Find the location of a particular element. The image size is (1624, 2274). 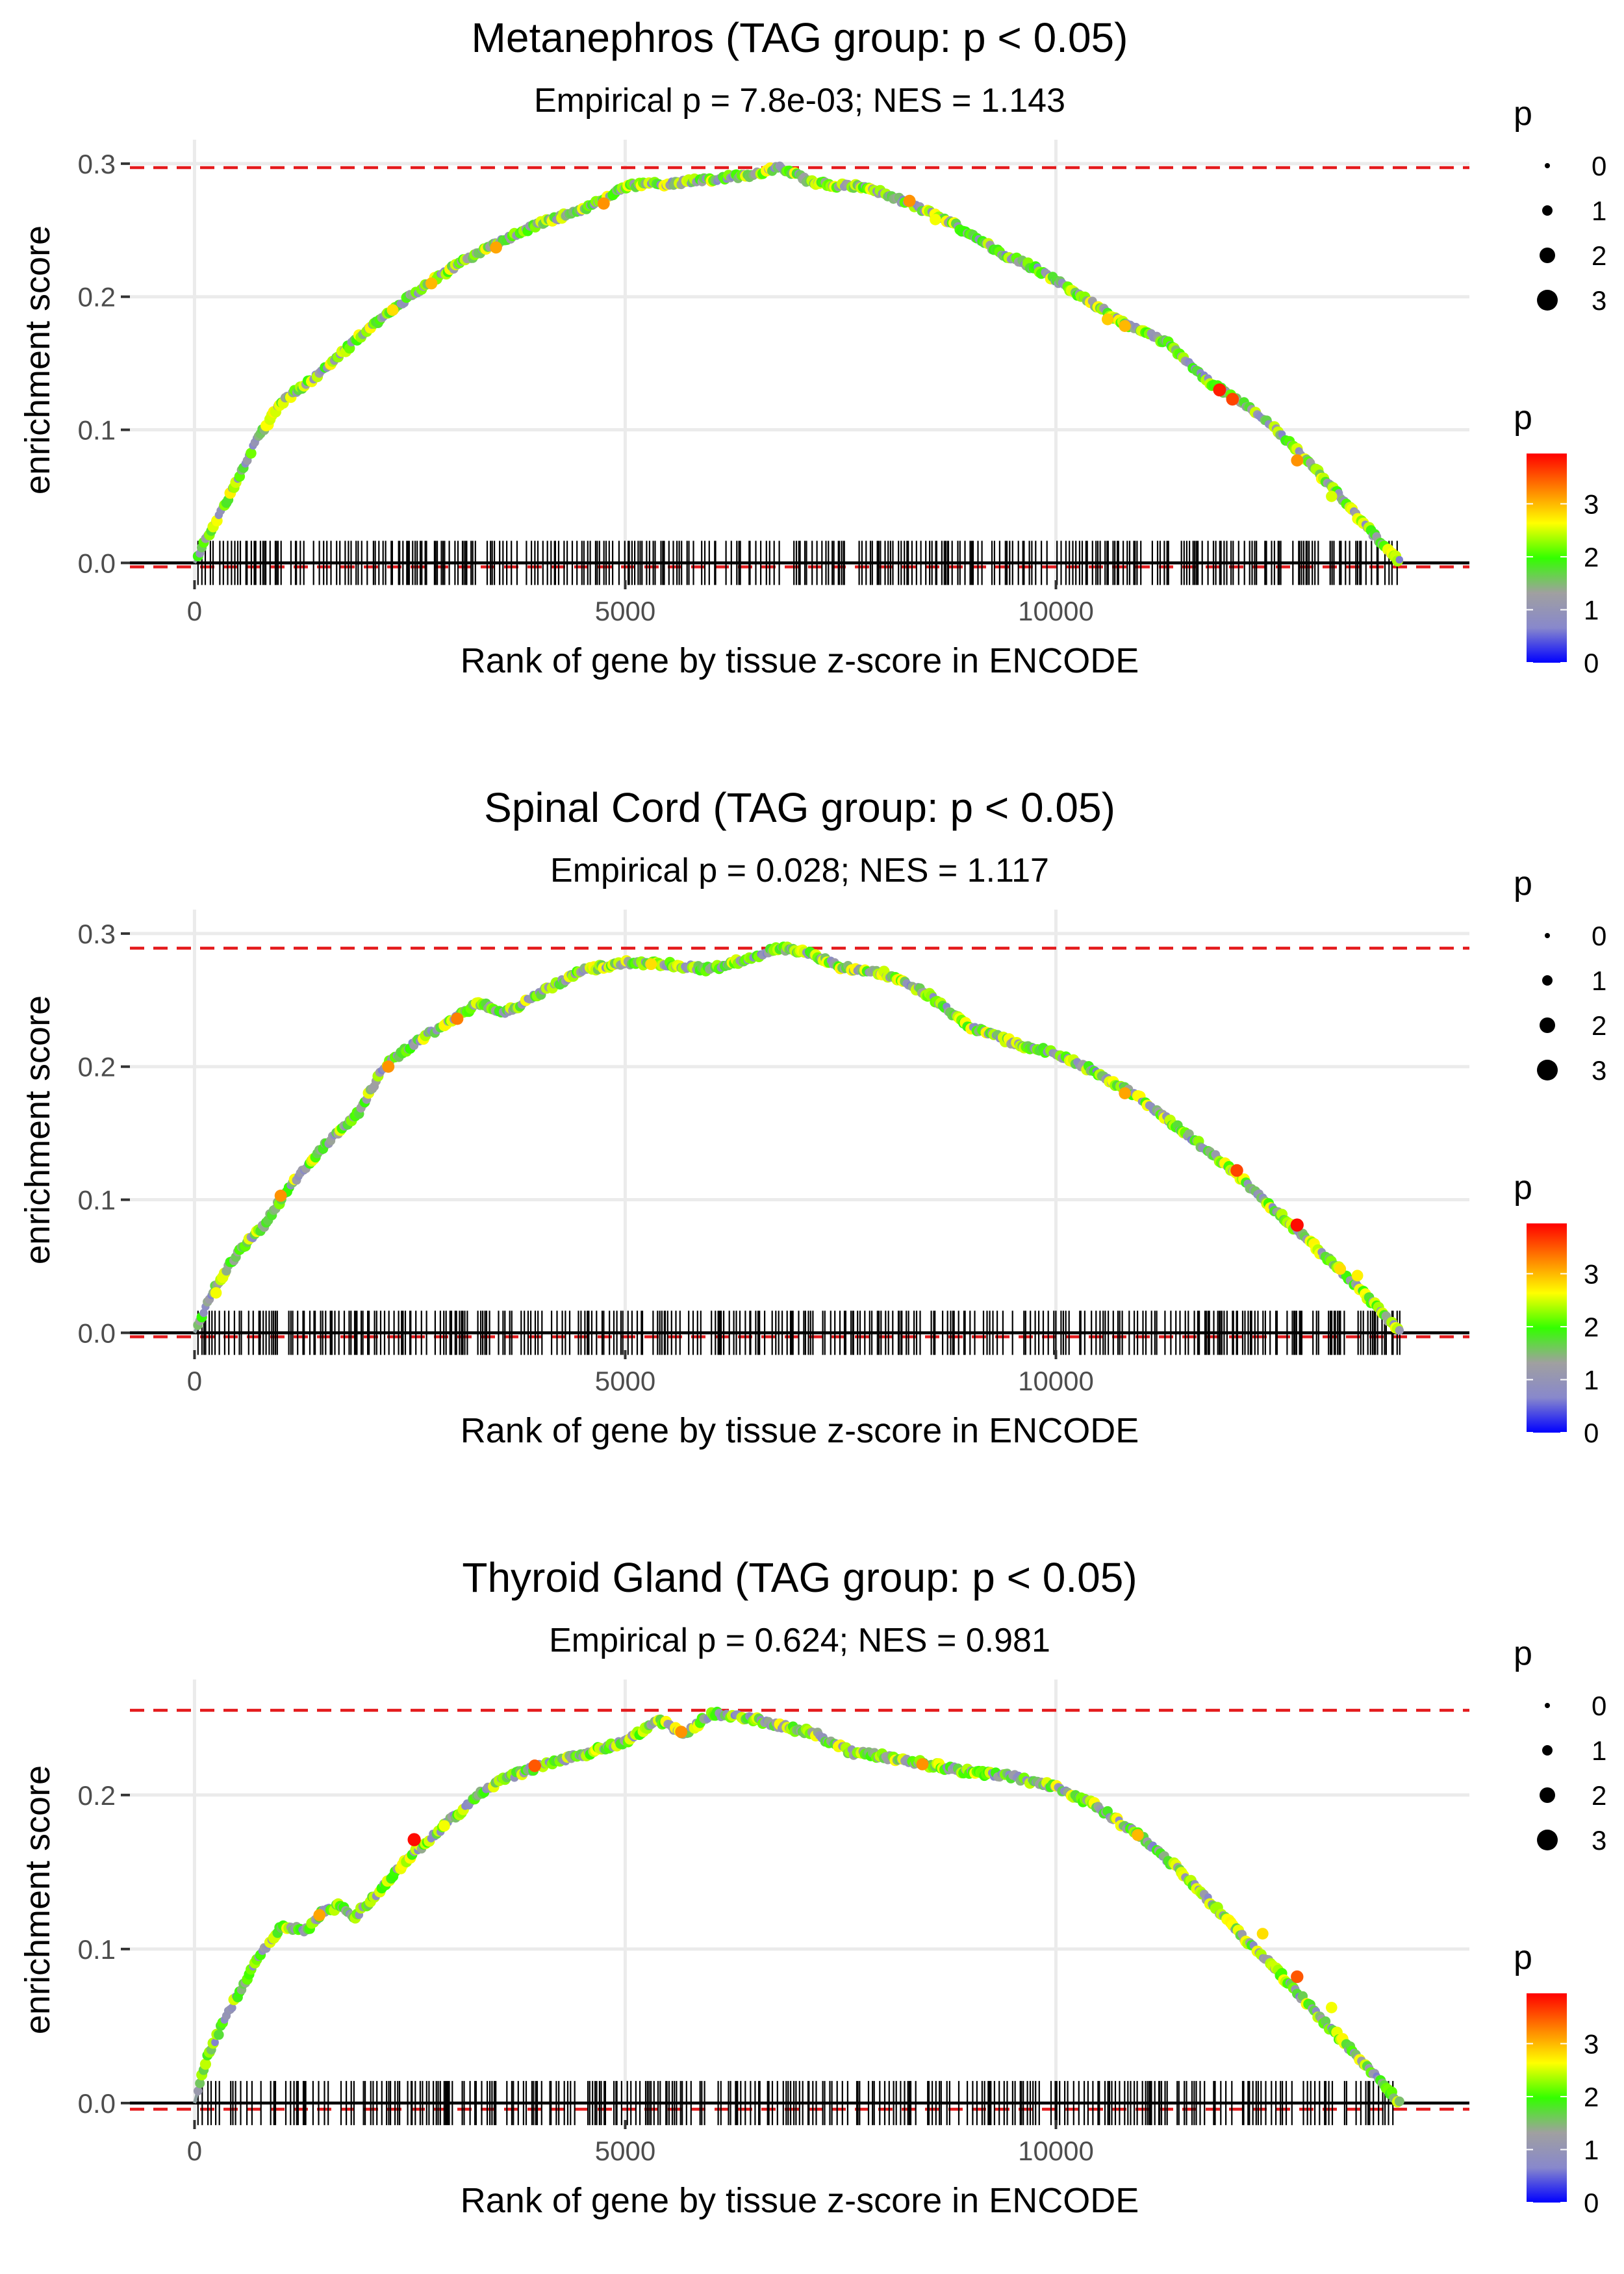

chart-subtitle: Empirical p = 7.8e-03; NES = 1.143 is located at coordinates (799, 101).